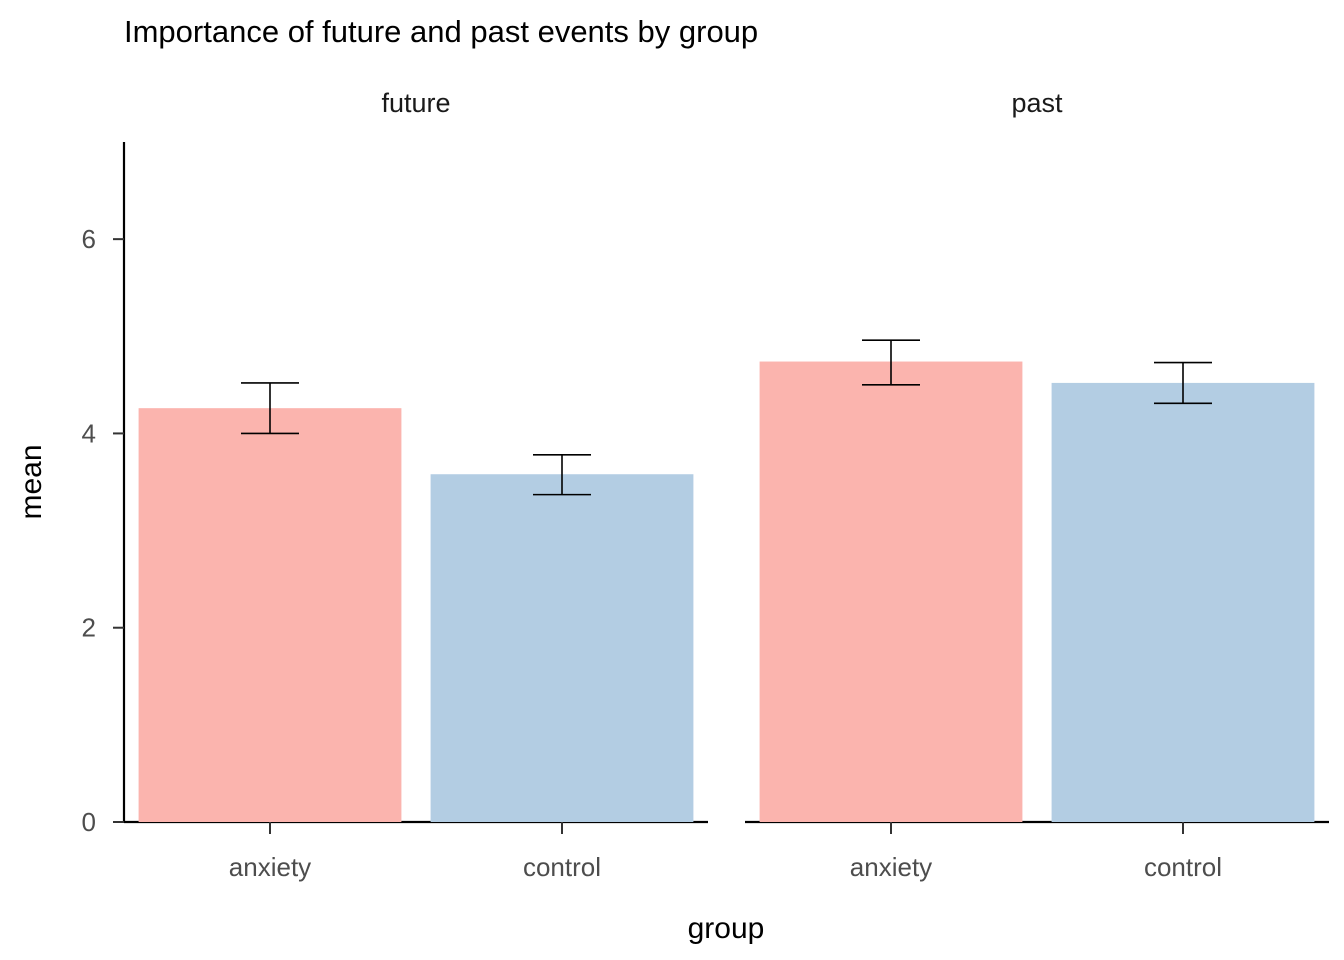 The image size is (1344, 960). What do you see at coordinates (726, 928) in the screenshot?
I see `x-axis-title: group` at bounding box center [726, 928].